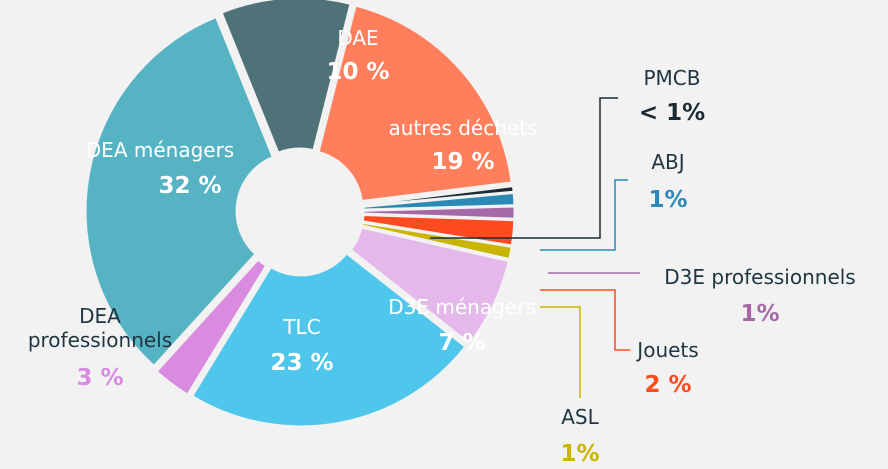  Describe the element at coordinates (668, 162) in the screenshot. I see `category-label: ABJ` at that location.